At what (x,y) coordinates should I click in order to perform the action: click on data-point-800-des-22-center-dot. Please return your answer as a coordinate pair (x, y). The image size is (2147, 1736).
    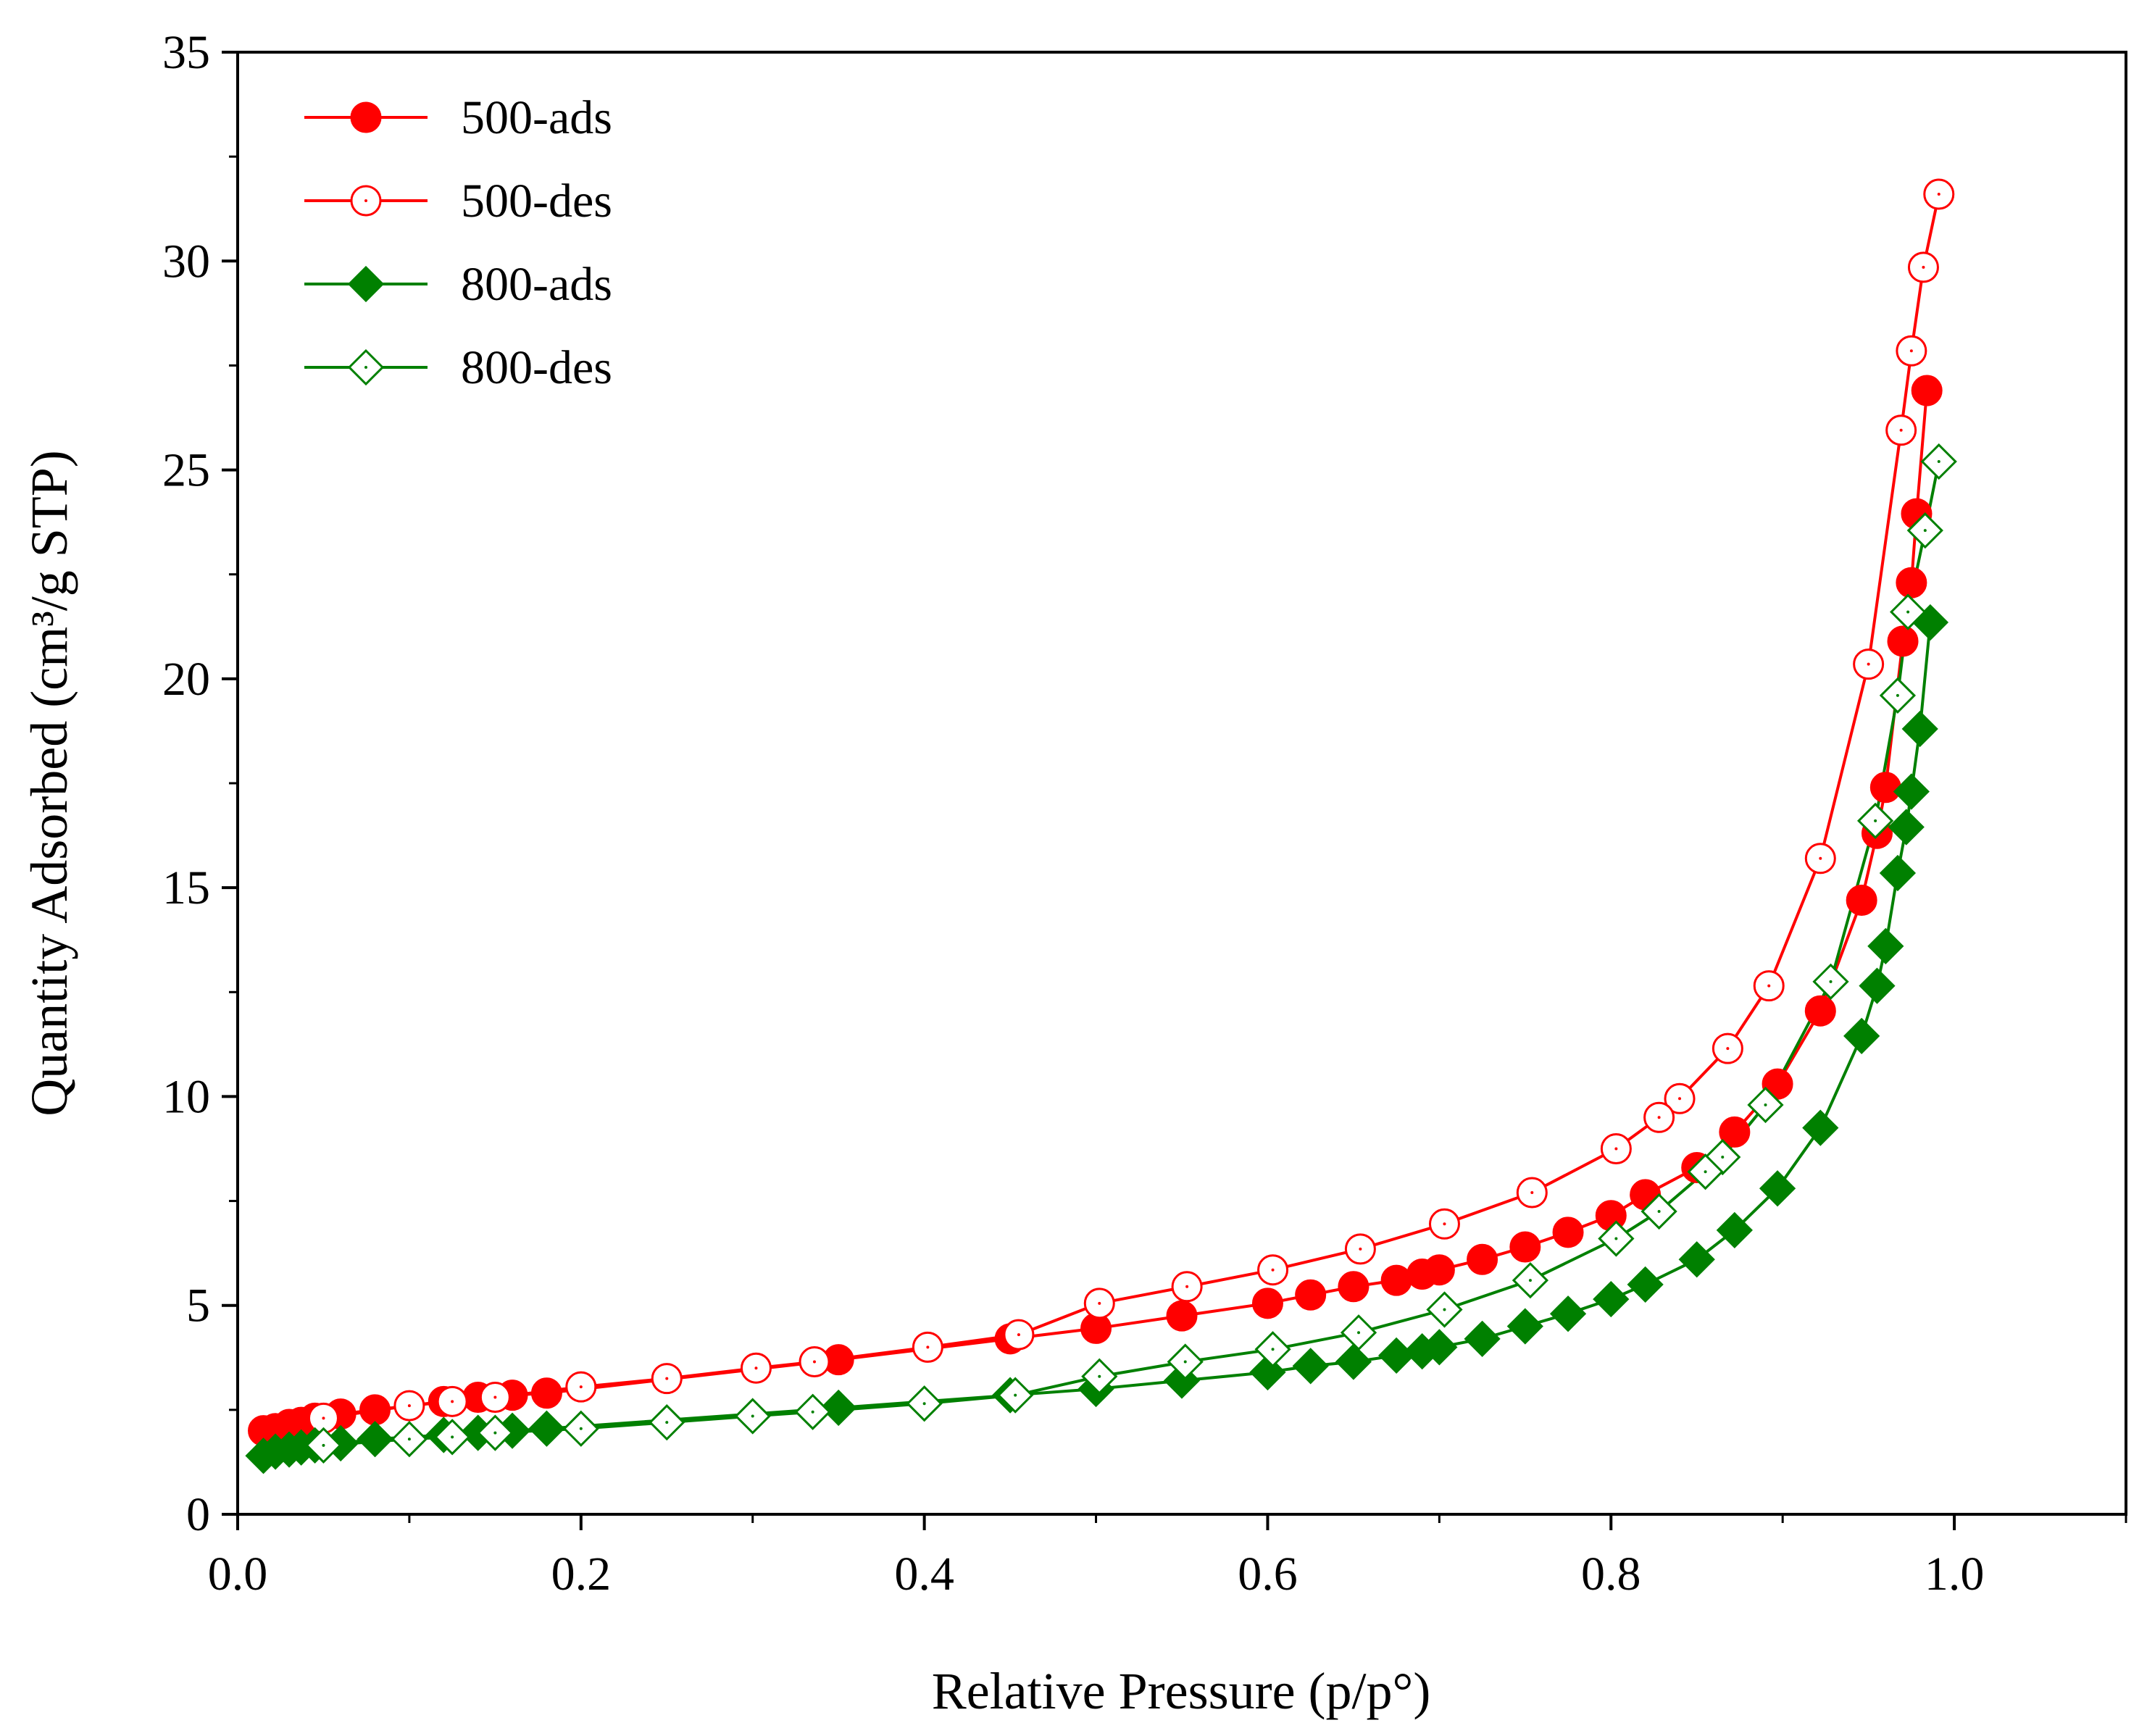
    Looking at the image, I should click on (581, 1428).